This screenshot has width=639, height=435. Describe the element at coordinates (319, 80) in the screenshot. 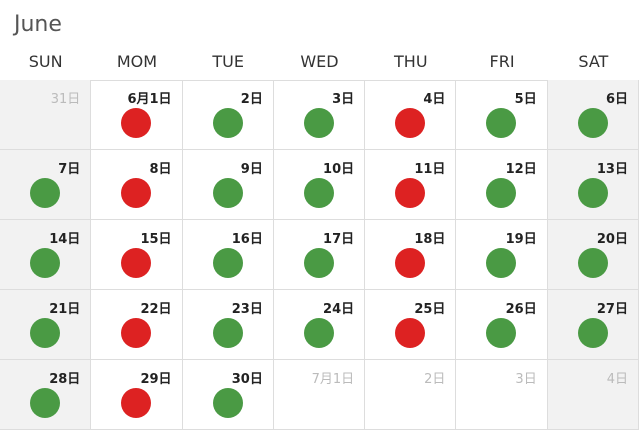

I see `grid-border` at that location.